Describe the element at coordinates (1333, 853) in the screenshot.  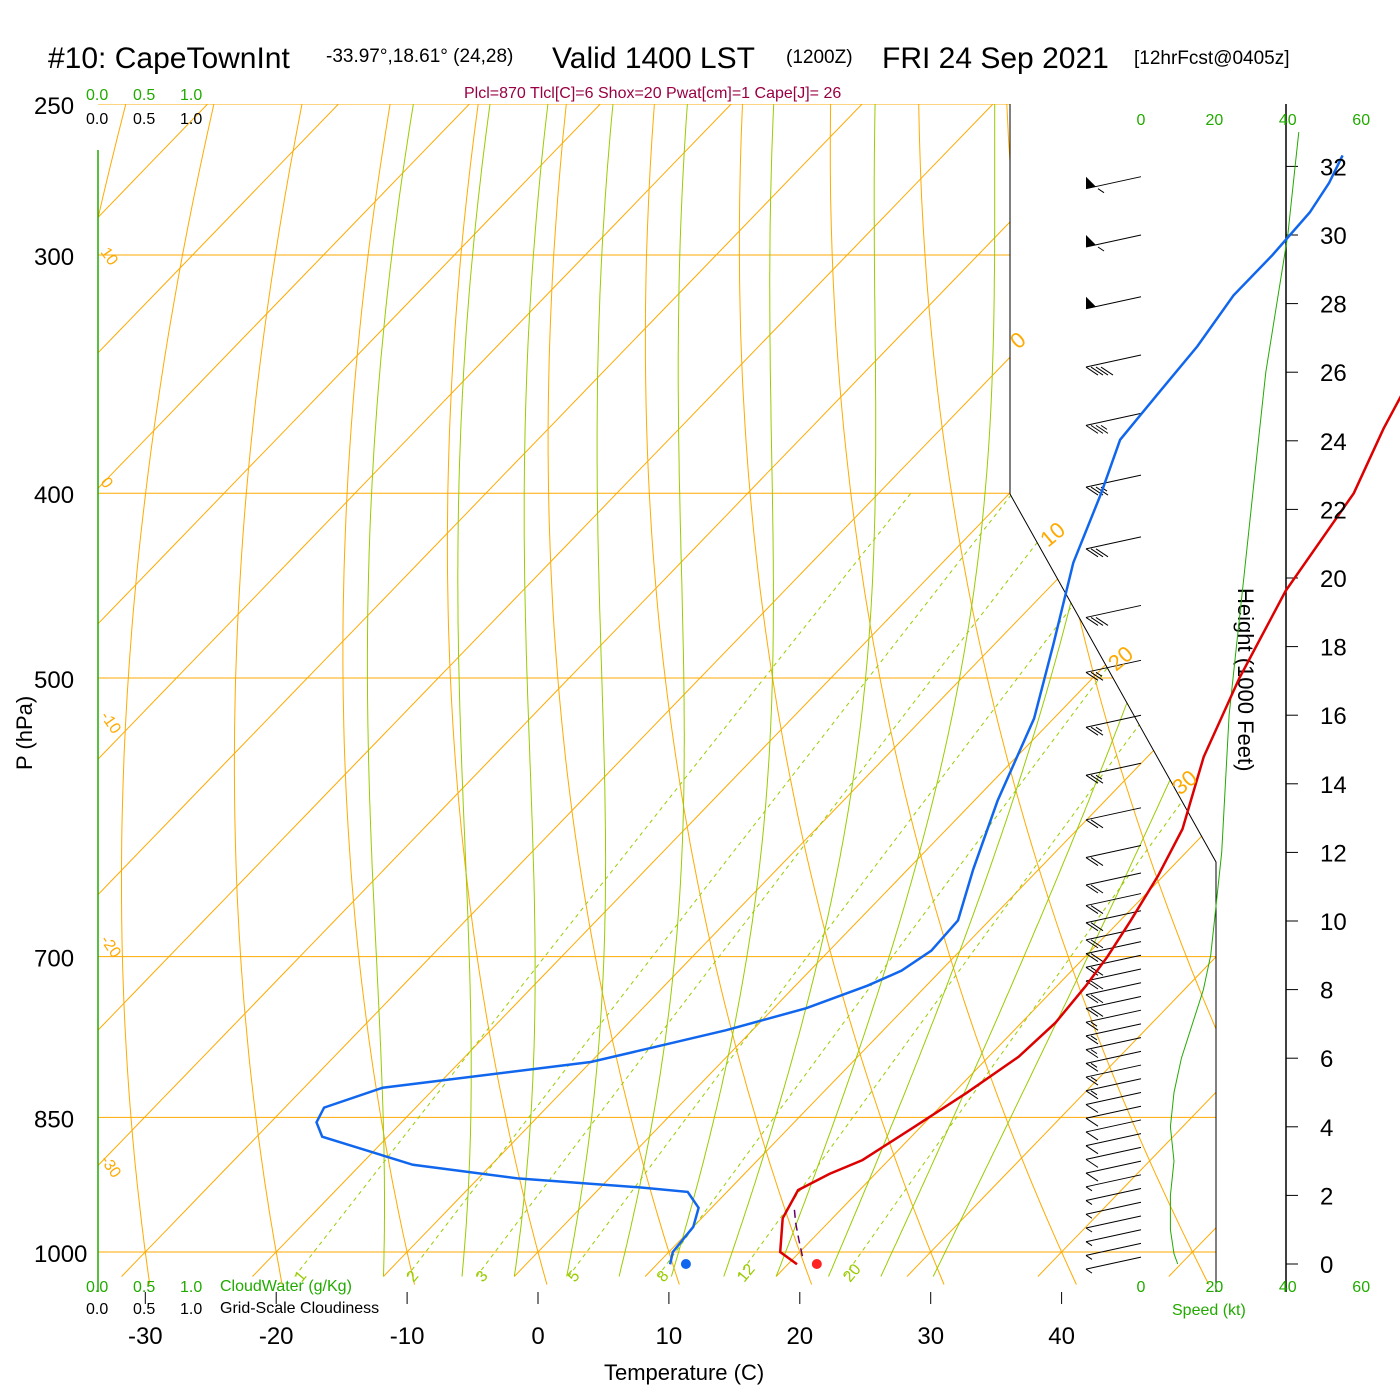
I see `height-tick-label: 12` at that location.